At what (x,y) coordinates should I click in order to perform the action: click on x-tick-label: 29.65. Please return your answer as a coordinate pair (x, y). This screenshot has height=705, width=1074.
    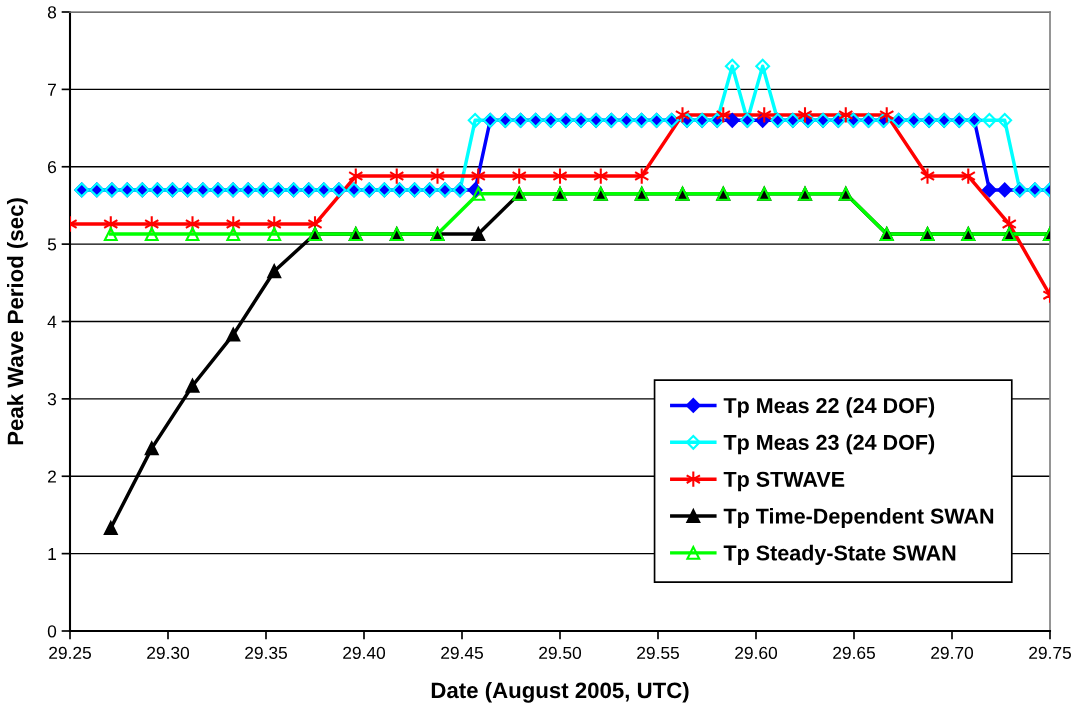
    Looking at the image, I should click on (854, 653).